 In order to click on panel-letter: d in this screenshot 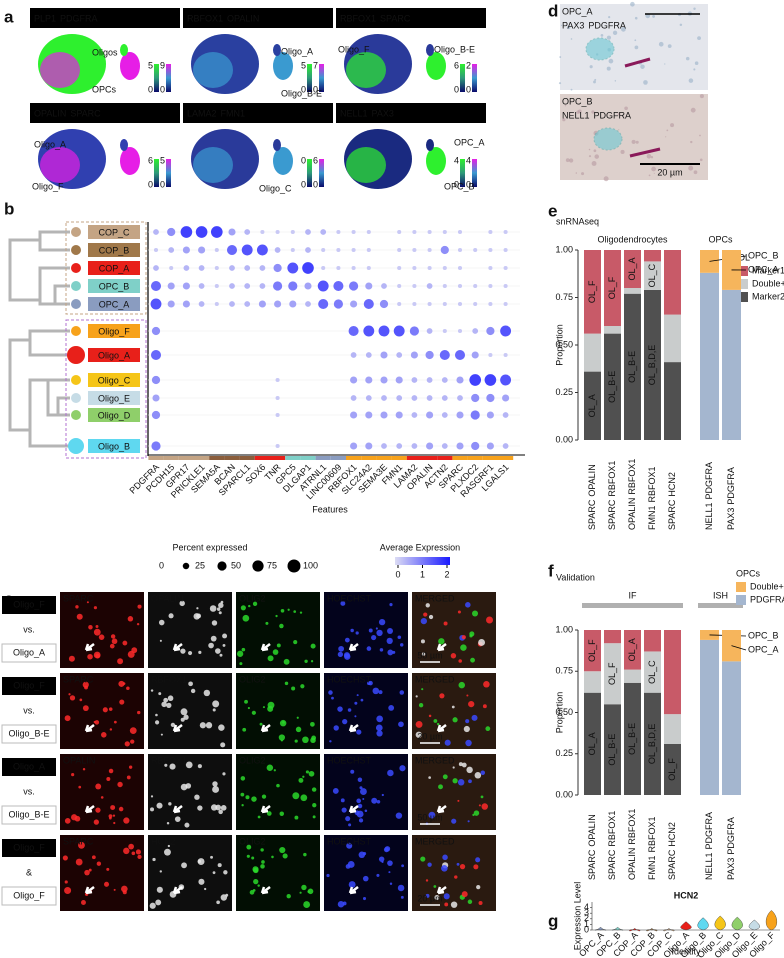, I will do `click(553, 10)`.